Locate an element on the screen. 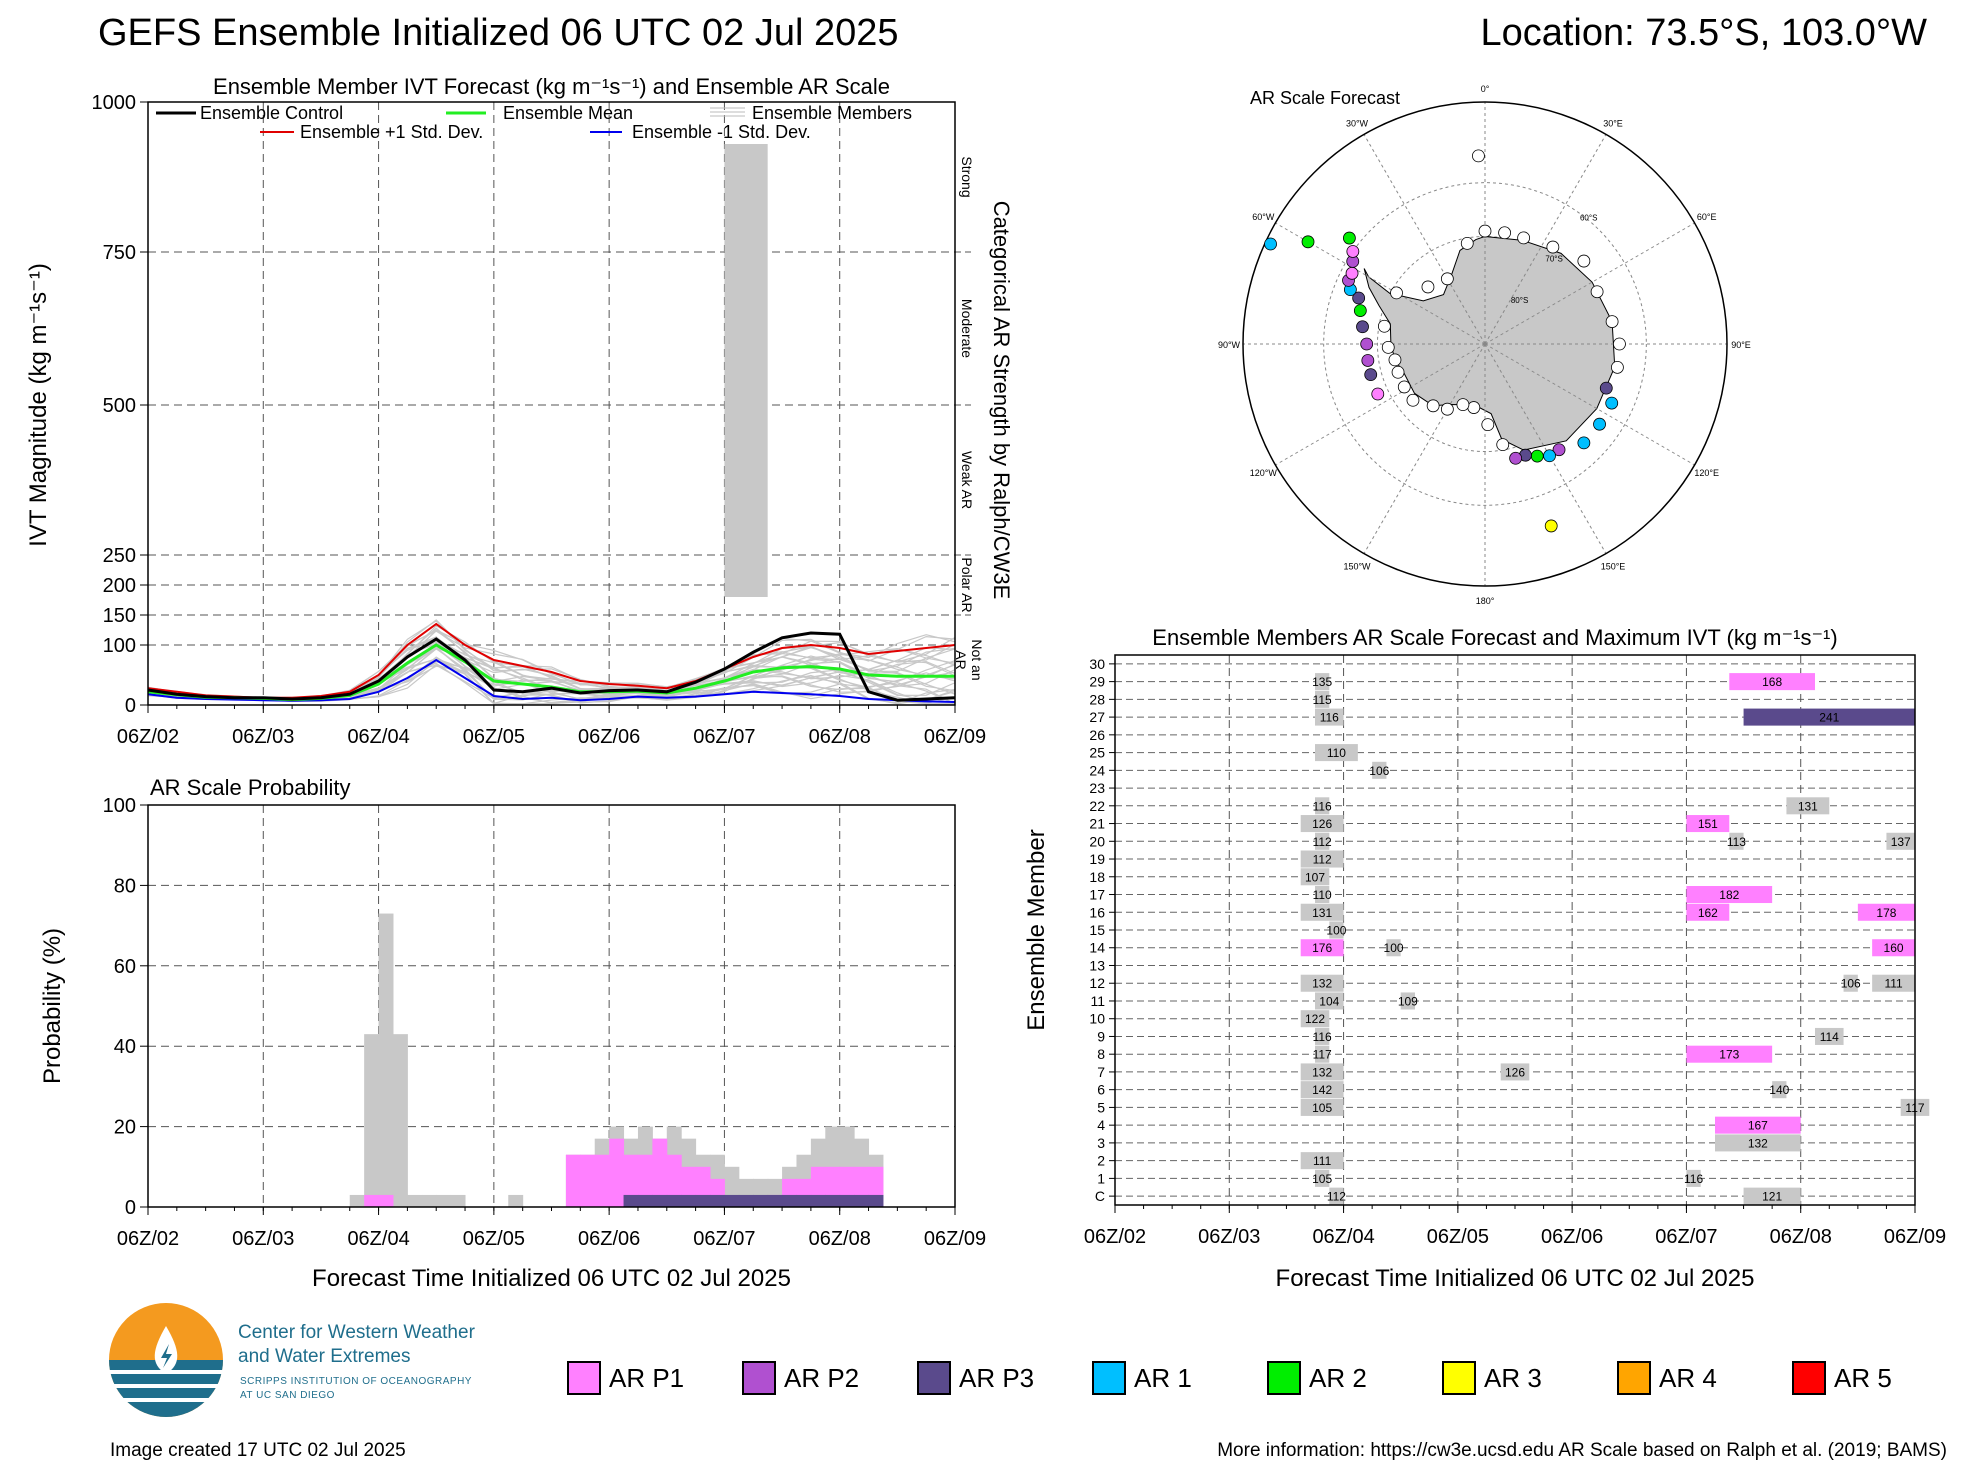 Image resolution: width=1967 pixels, height=1480 pixels. member-ytick-label: 3 is located at coordinates (1101, 1143).